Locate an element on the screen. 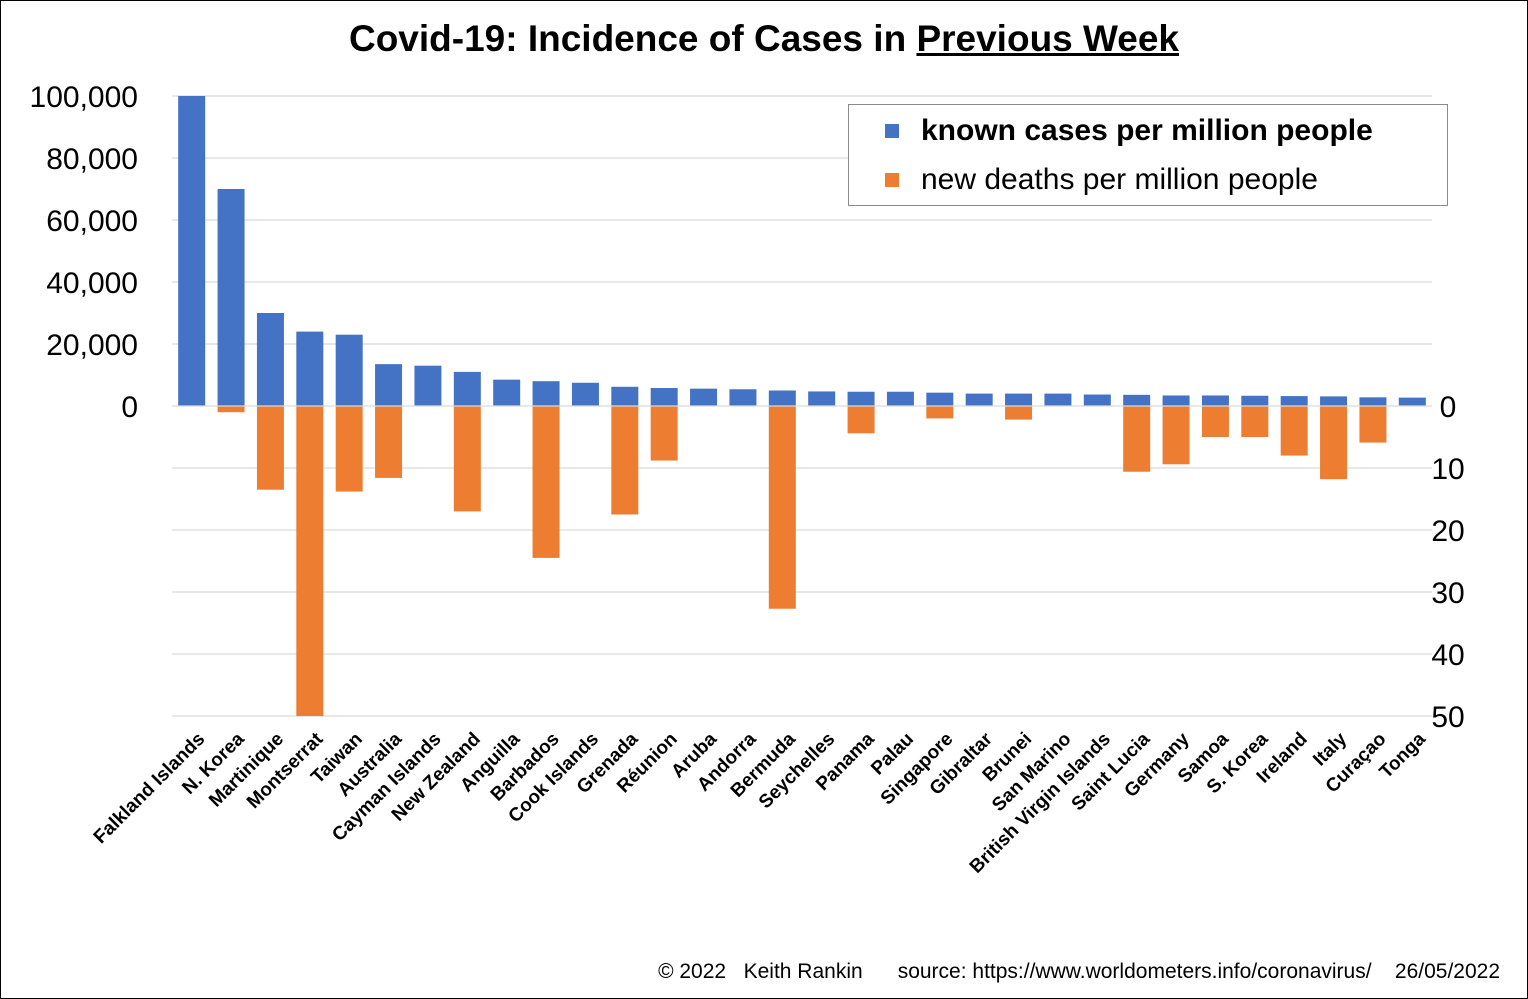 The width and height of the screenshot is (1528, 999). legend-swatch-deaths is located at coordinates (892, 180).